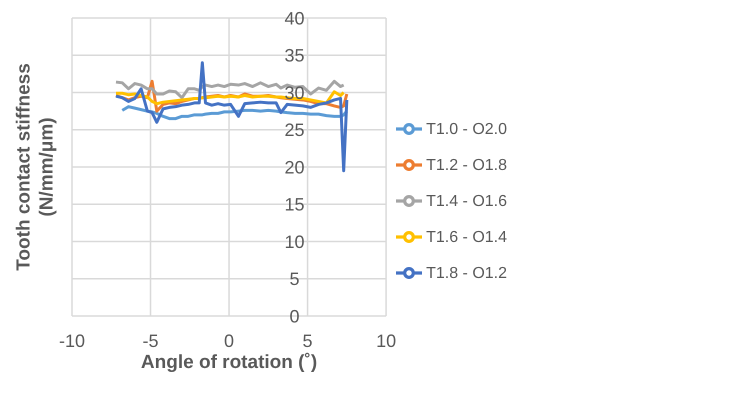 This screenshot has height=403, width=739. I want to click on legend-label: T1.4 - O1.6, so click(466, 201).